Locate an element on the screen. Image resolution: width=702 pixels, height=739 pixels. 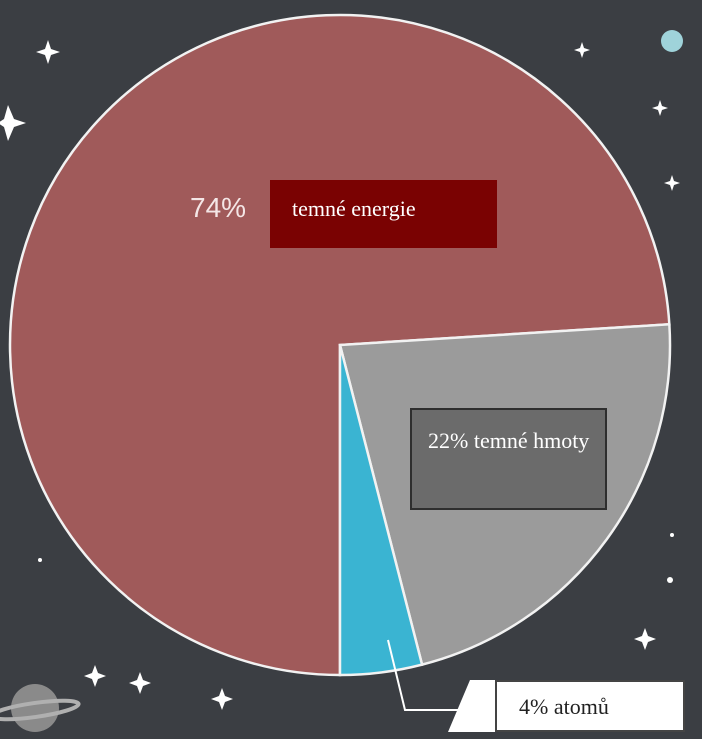
planet is located at coordinates (40, 708).